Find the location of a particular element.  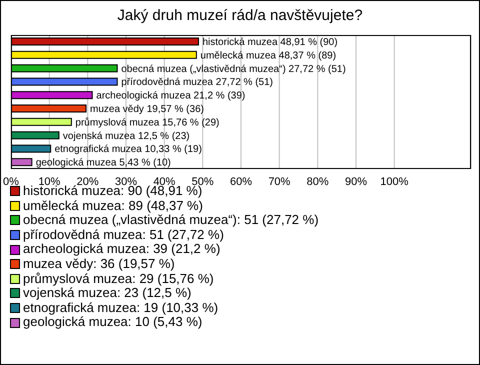

legend-label: umělecká muzea: 89 (48,37 %) is located at coordinates (113, 206).